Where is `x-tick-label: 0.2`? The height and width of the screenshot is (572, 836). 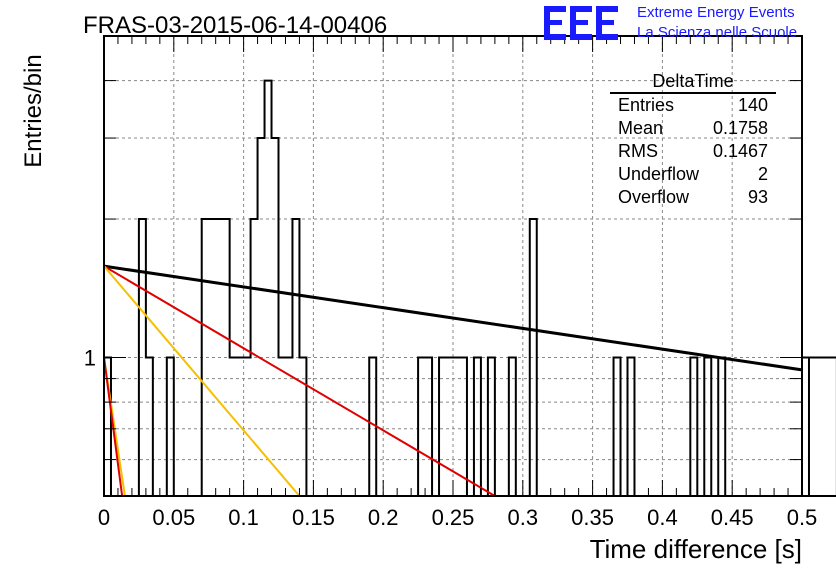 x-tick-label: 0.2 is located at coordinates (383, 517).